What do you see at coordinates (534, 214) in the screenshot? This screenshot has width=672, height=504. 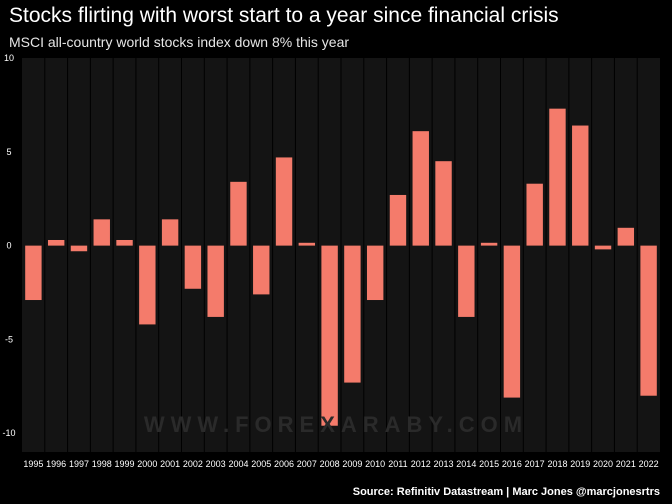 I see `bar-2017` at bounding box center [534, 214].